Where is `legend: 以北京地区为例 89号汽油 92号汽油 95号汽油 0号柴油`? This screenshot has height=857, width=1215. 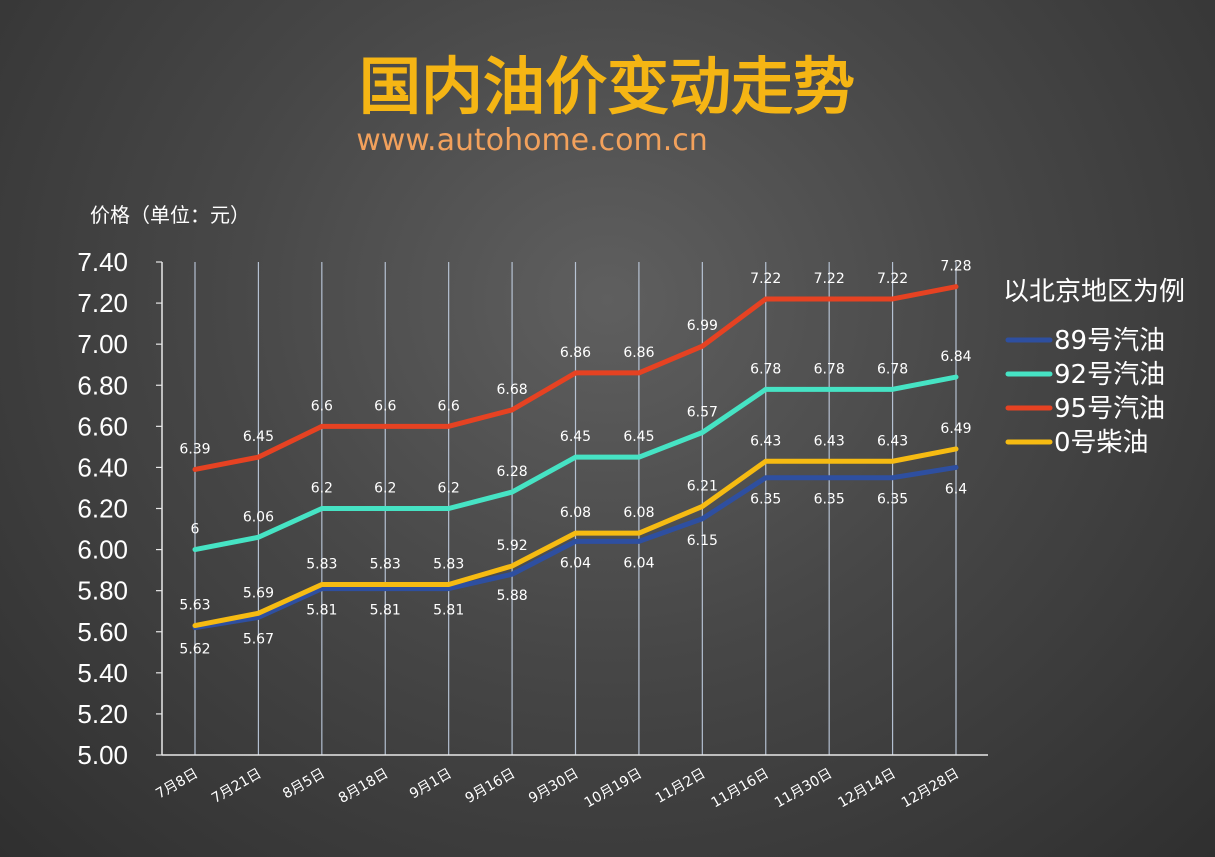
legend: 以北京地区为例 89号汽油 92号汽油 95号汽油 0号柴油 is located at coordinates (1094, 367).